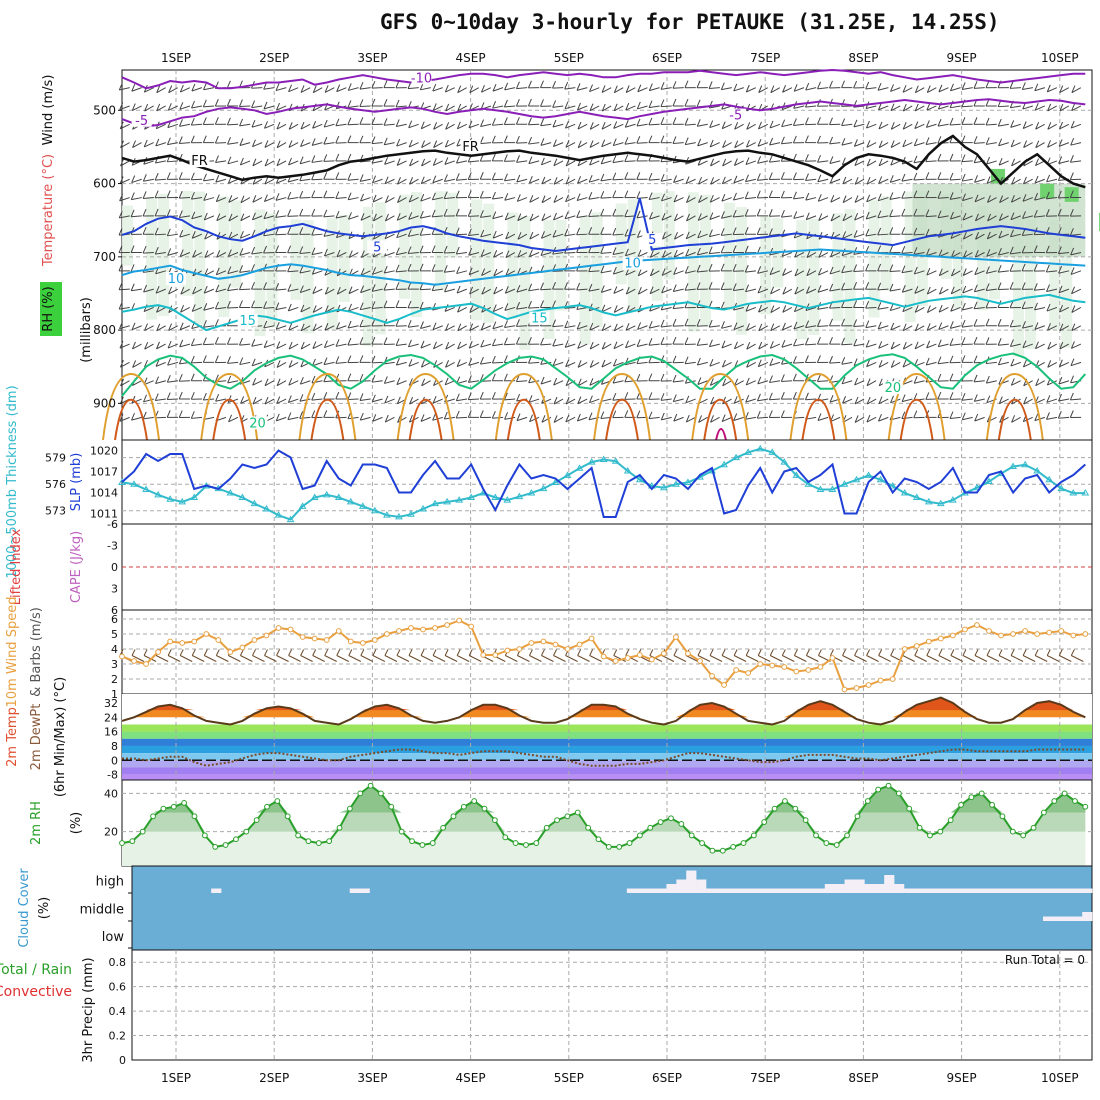  Describe the element at coordinates (1067, 918) in the screenshot. I see `cloud-cell-middle` at that location.